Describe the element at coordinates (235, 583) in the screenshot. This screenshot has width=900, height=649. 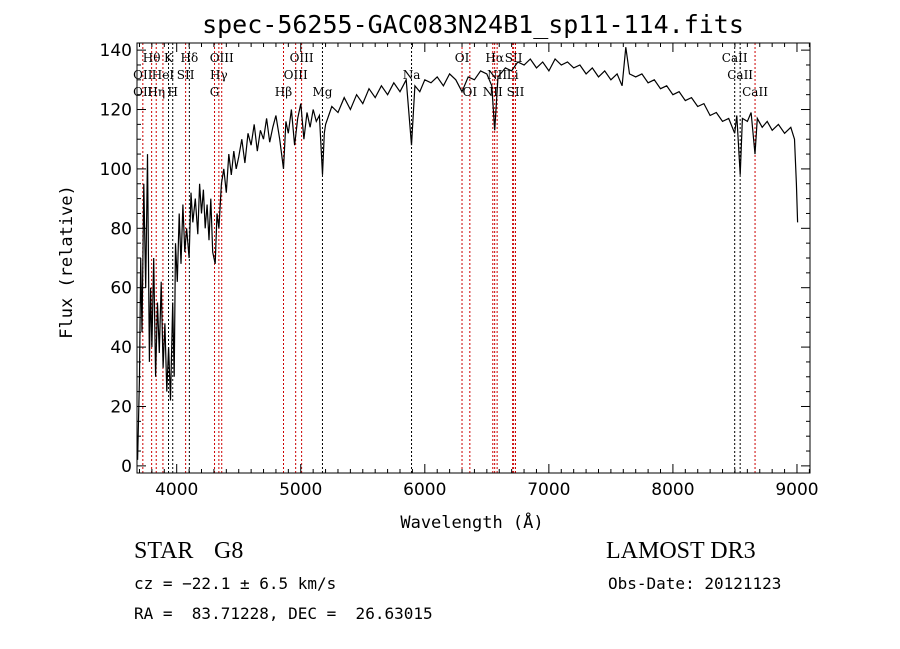
I see `redshift-velocity: cz = −22.1 ± 6.5 km/s` at that location.